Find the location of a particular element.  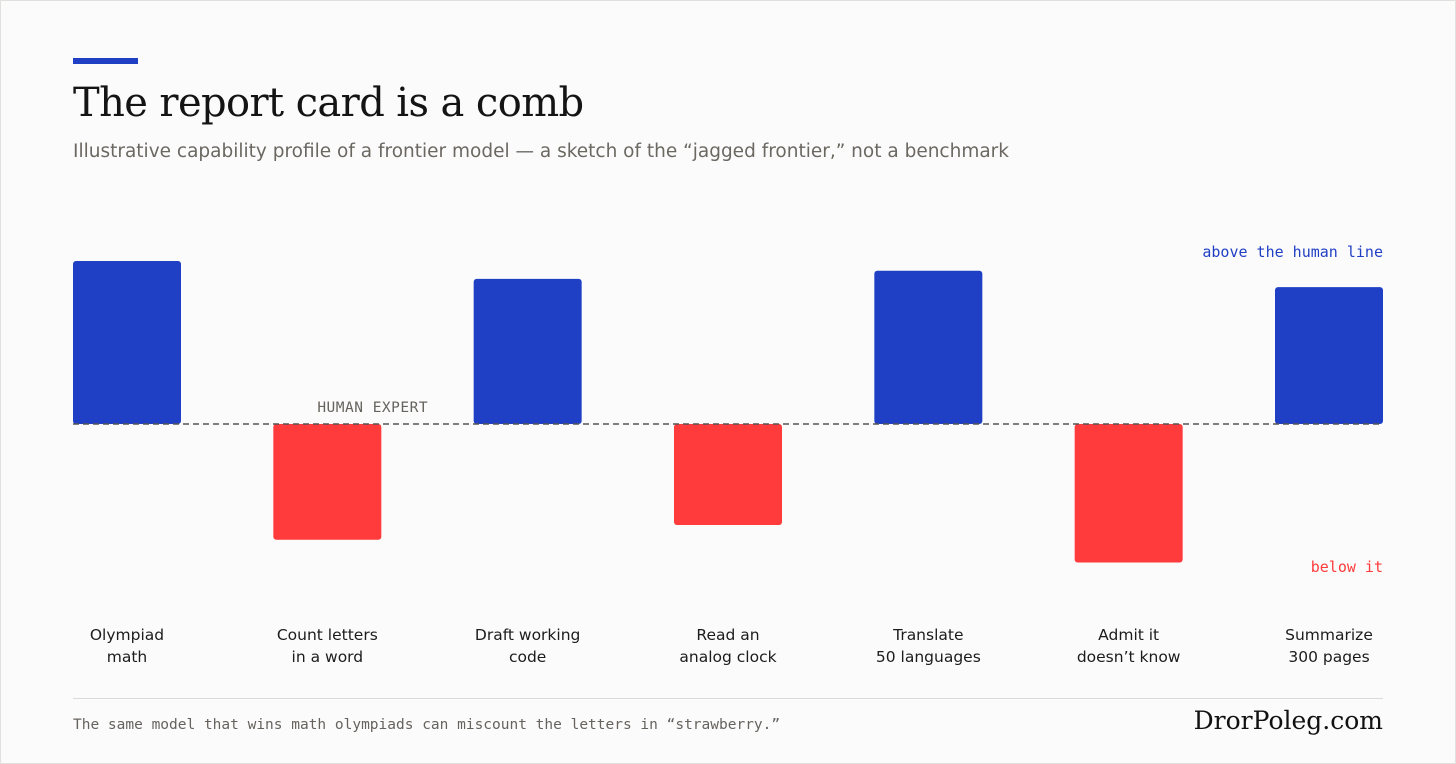

category-label-3: Draft working code is located at coordinates (528, 646).